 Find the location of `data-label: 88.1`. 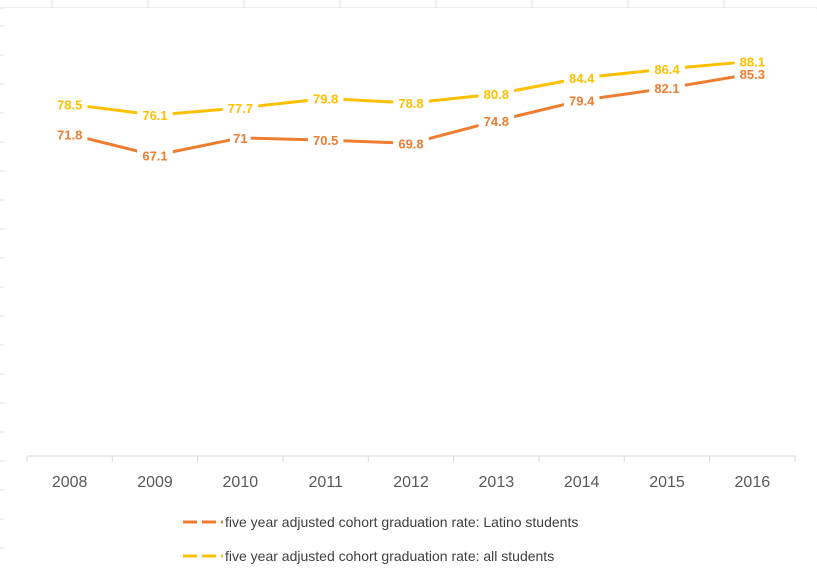

data-label: 88.1 is located at coordinates (752, 61).